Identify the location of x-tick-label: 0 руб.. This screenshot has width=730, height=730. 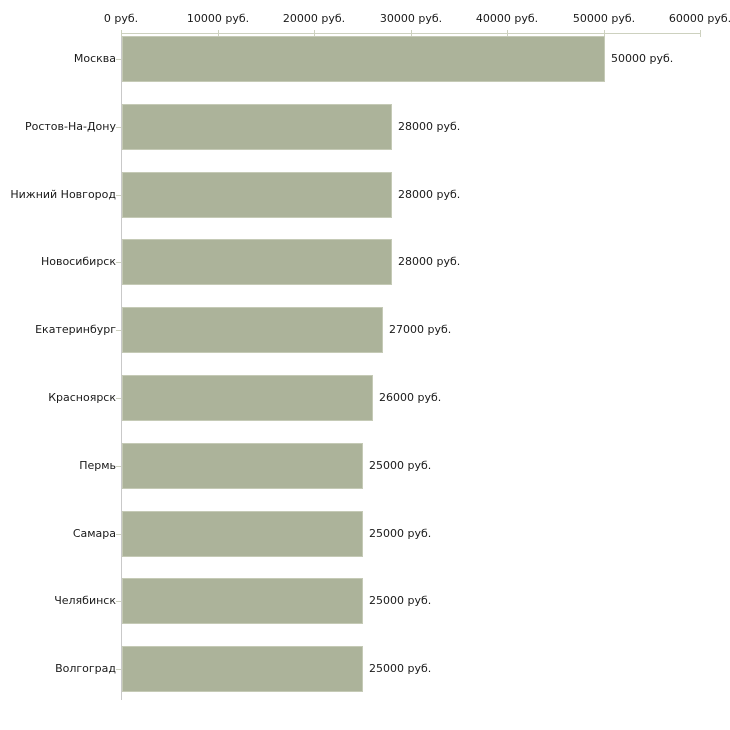
(121, 18).